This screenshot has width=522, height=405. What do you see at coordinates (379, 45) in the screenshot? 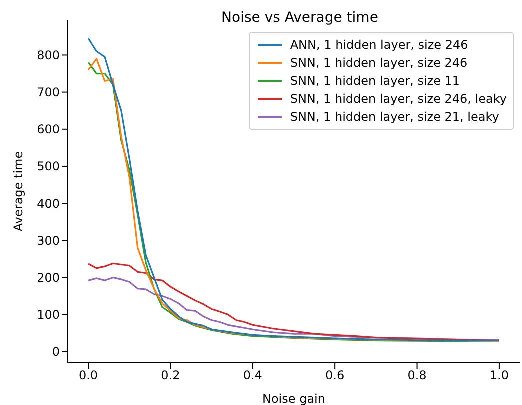
I see `legend-label: ANN, 1 hidden layer, size 246` at bounding box center [379, 45].